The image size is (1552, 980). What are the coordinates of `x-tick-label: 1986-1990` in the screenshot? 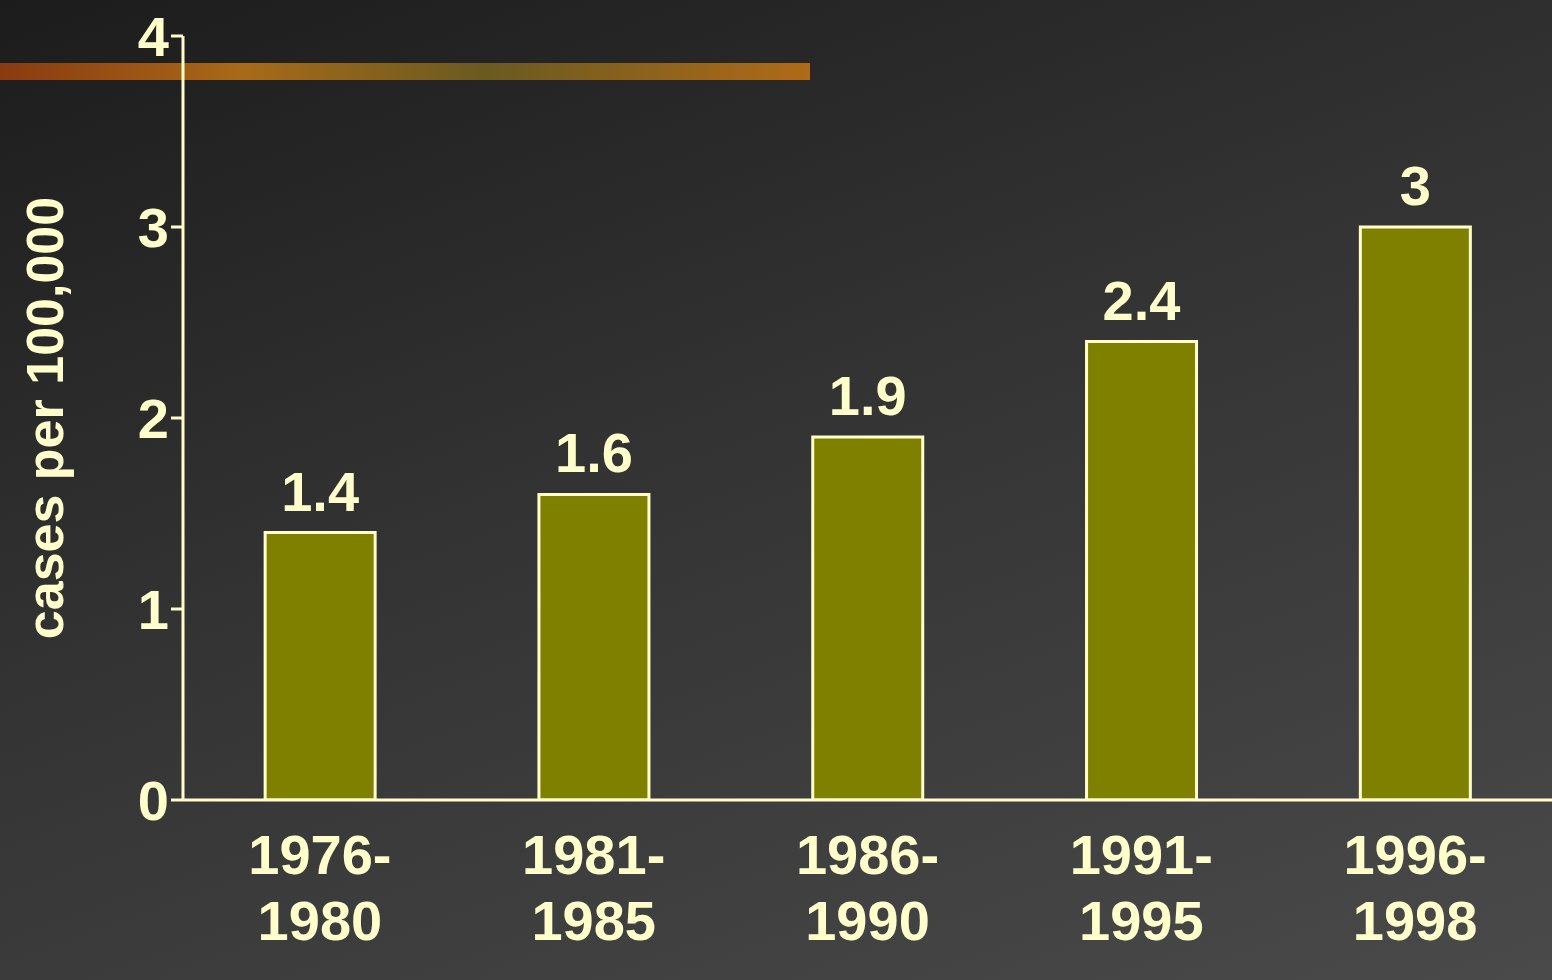 It's located at (867, 887).